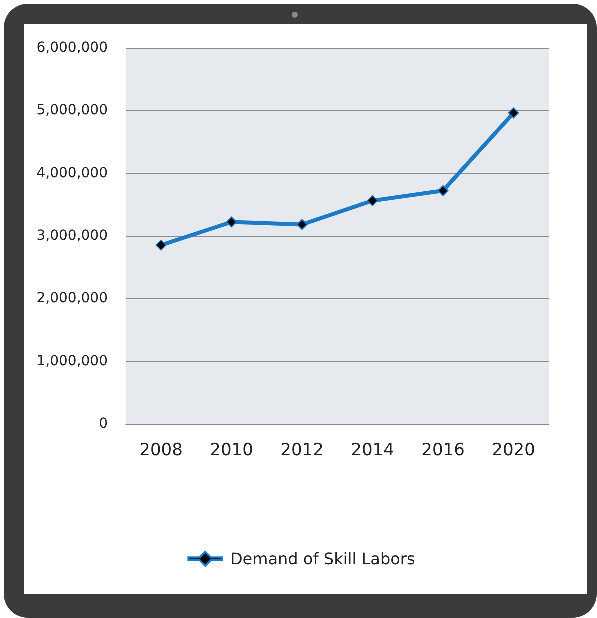 The image size is (597, 618). What do you see at coordinates (72, 298) in the screenshot?
I see `y-tick-label: 2,000,000` at bounding box center [72, 298].